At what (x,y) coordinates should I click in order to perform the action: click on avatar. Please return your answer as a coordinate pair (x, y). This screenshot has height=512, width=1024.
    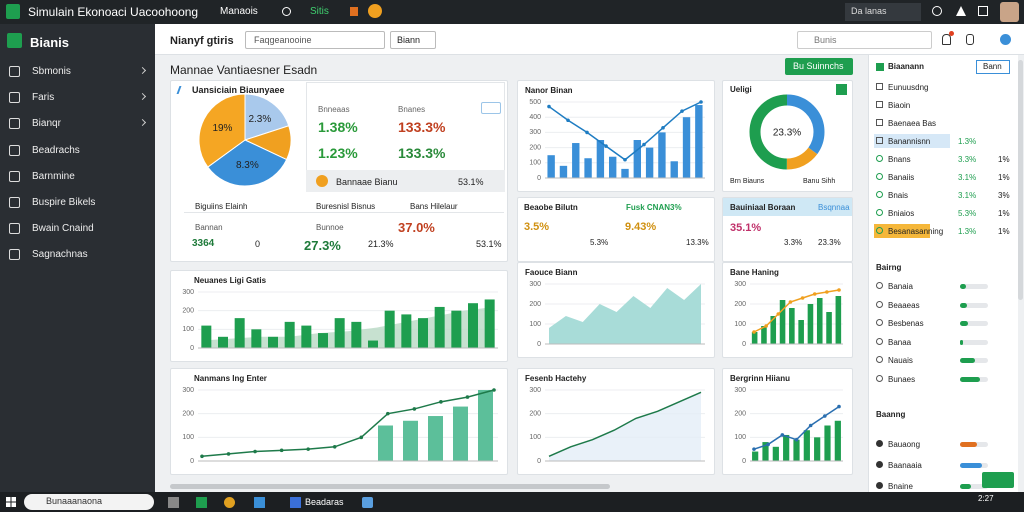
    Looking at the image, I should click on (1009, 12).